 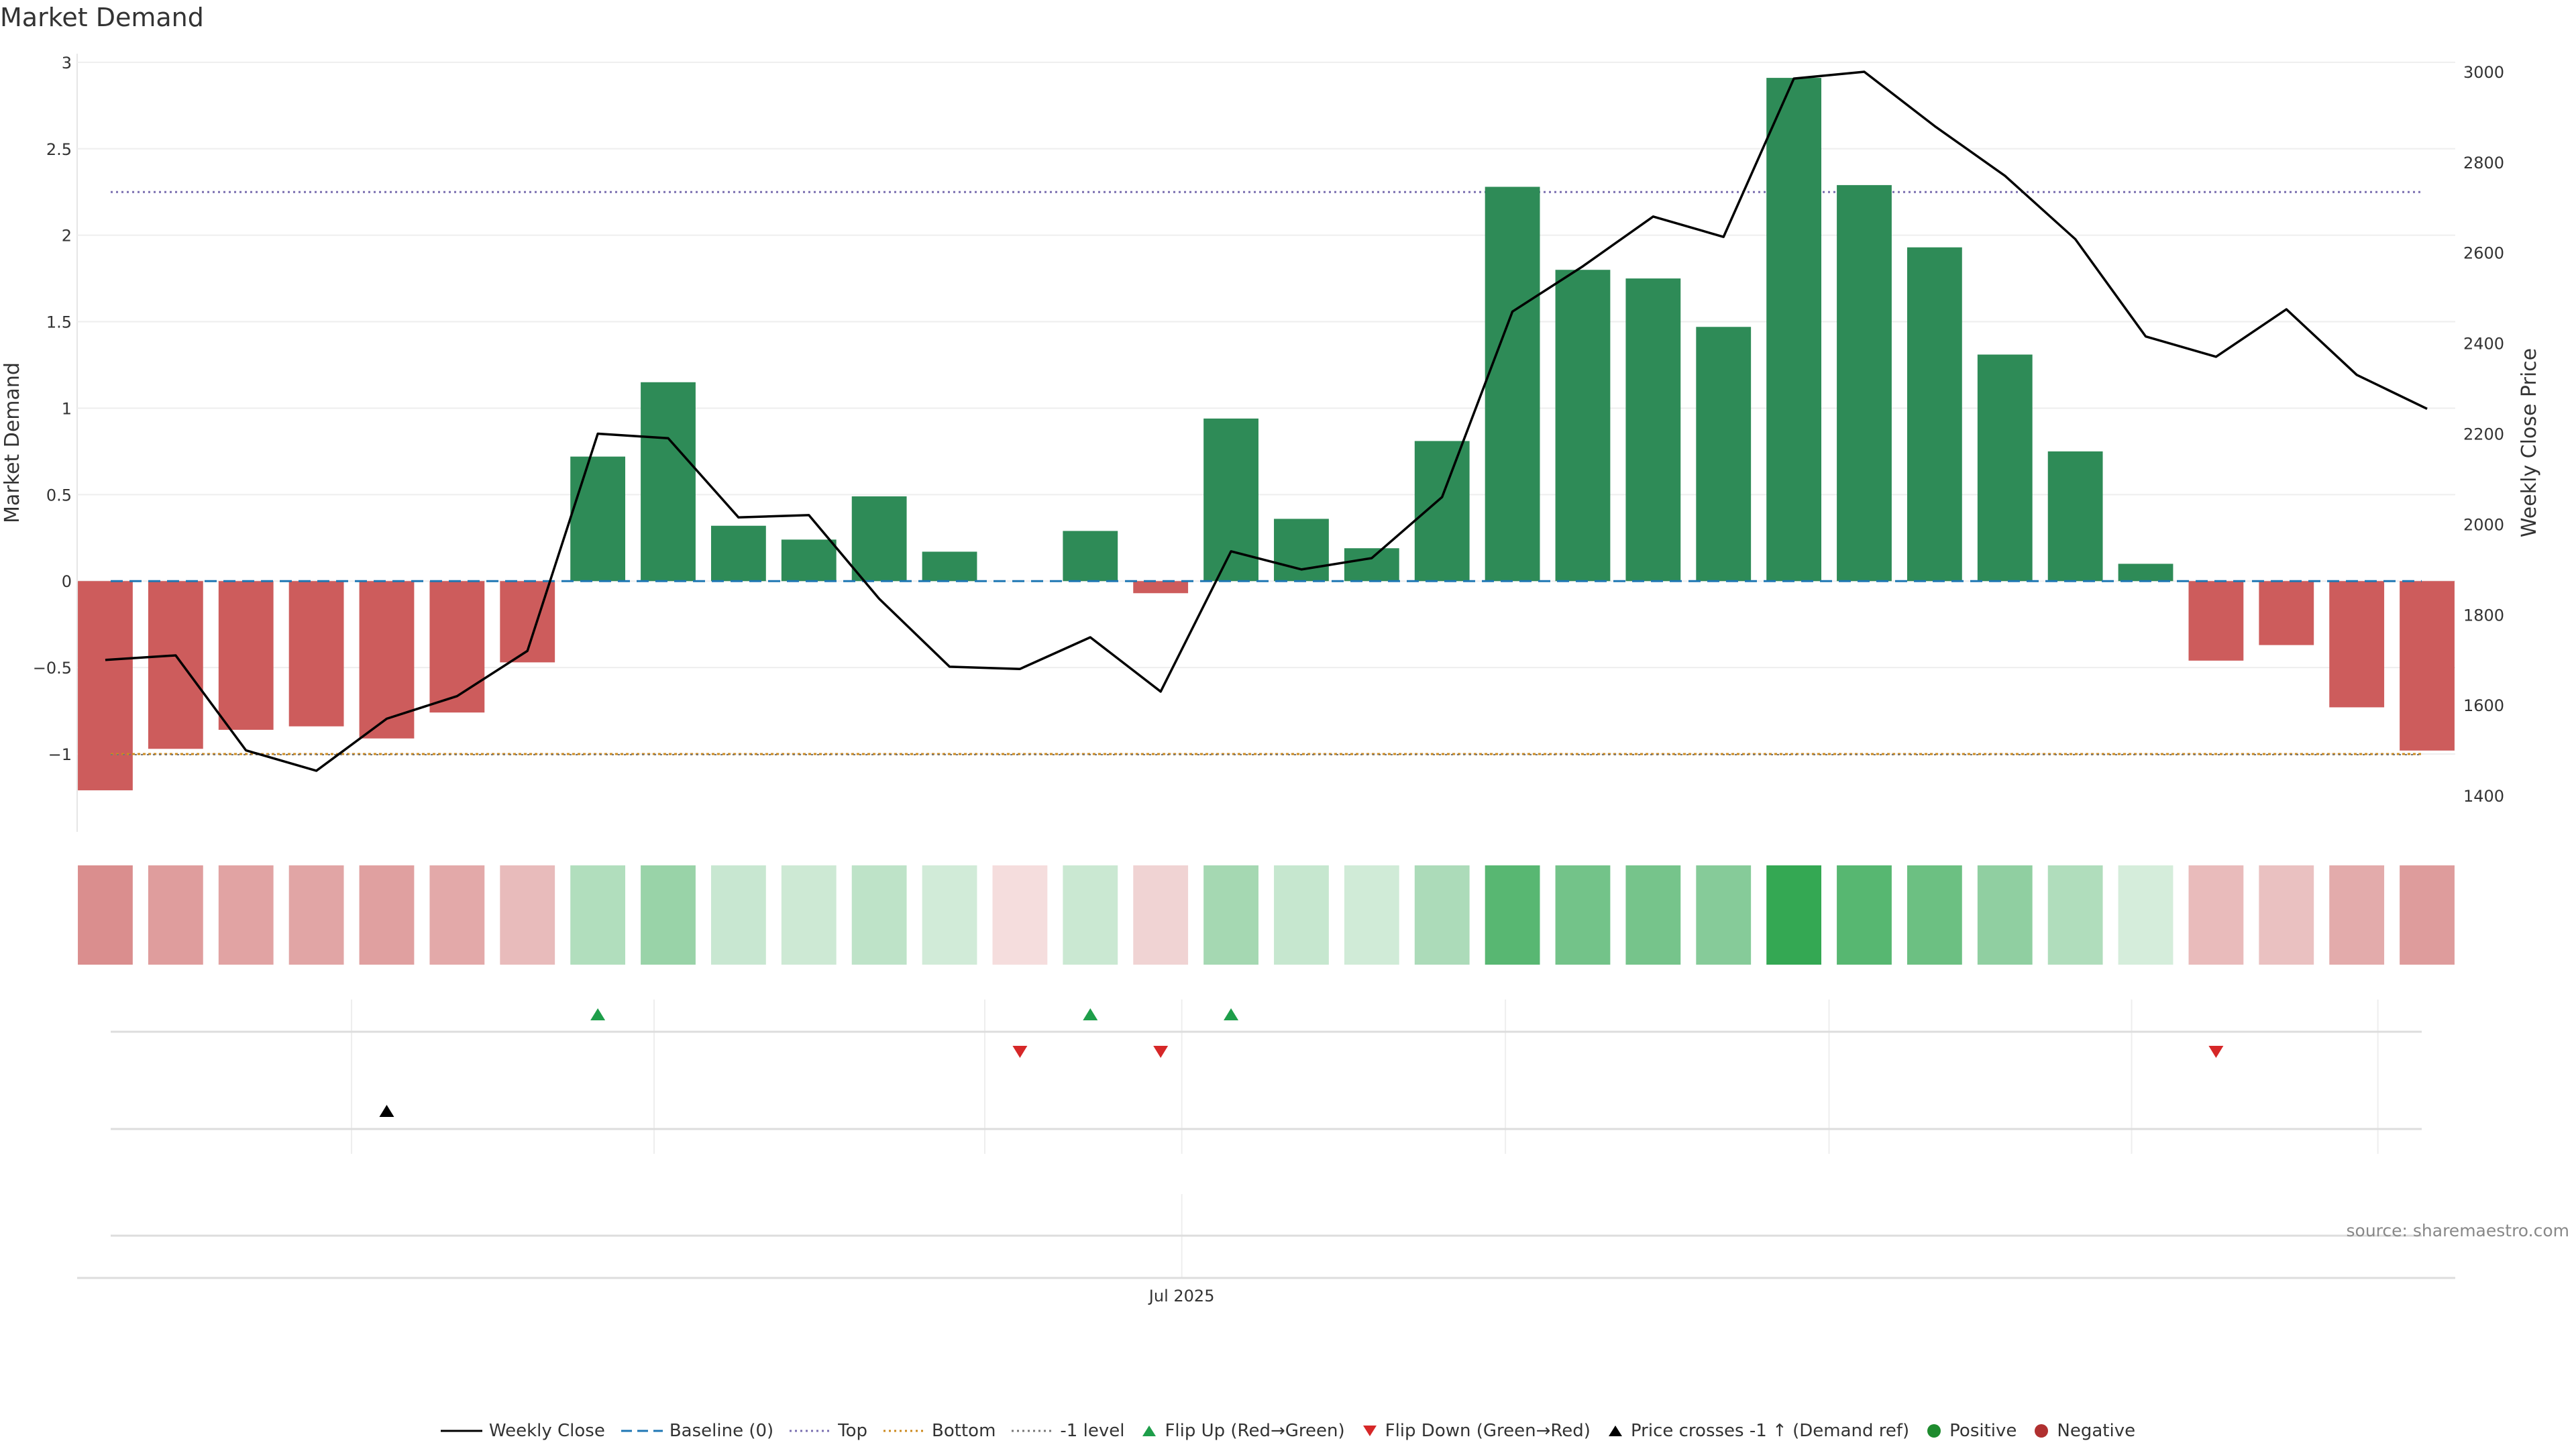 I want to click on legend-label: Flip Up (Red→Green), so click(x=1255, y=1431).